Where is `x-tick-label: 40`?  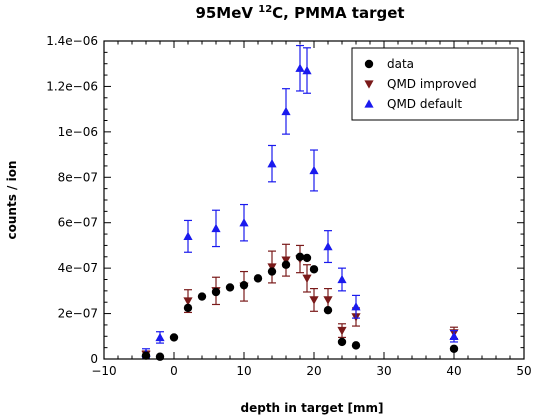 x-tick-label: 40 is located at coordinates (453, 371).